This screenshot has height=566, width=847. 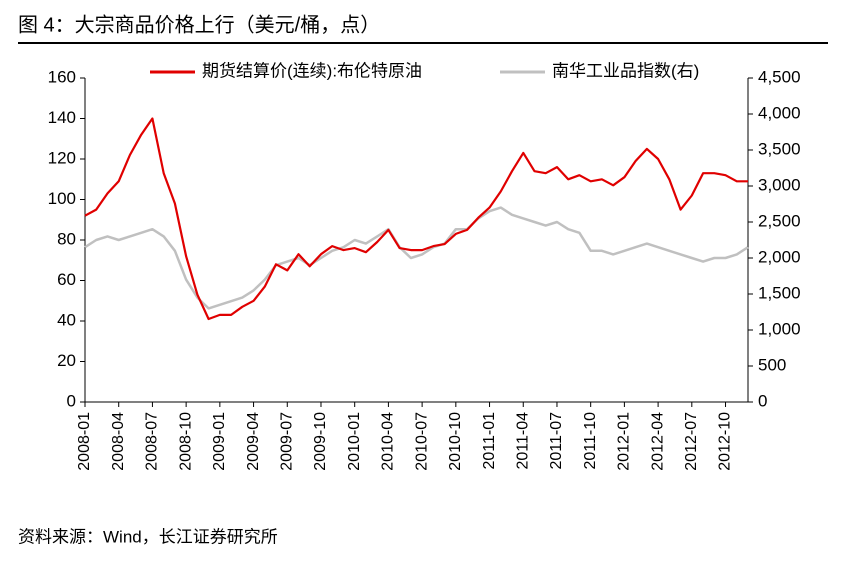 I want to click on x-tick-label: 2010-04, so click(x=388, y=441).